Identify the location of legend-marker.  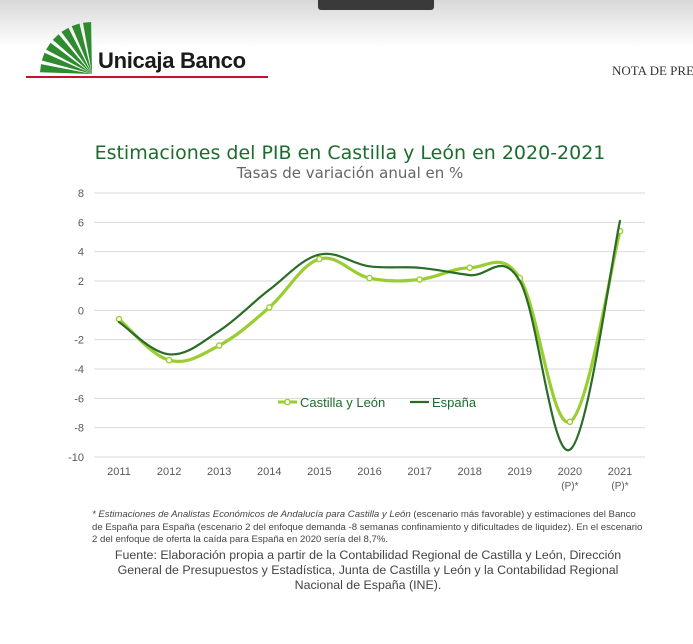
(287, 402).